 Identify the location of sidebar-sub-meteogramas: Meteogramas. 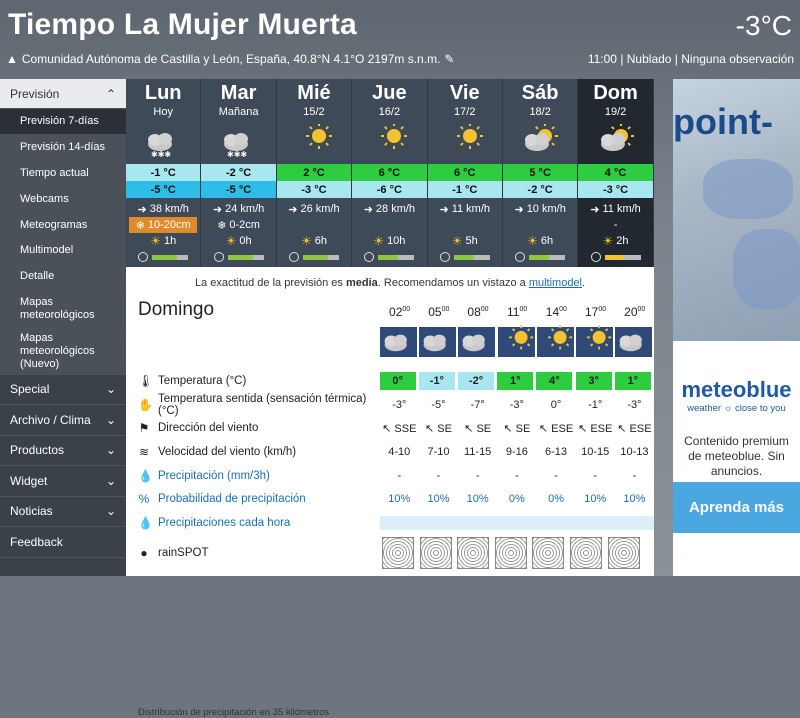
(63, 225).